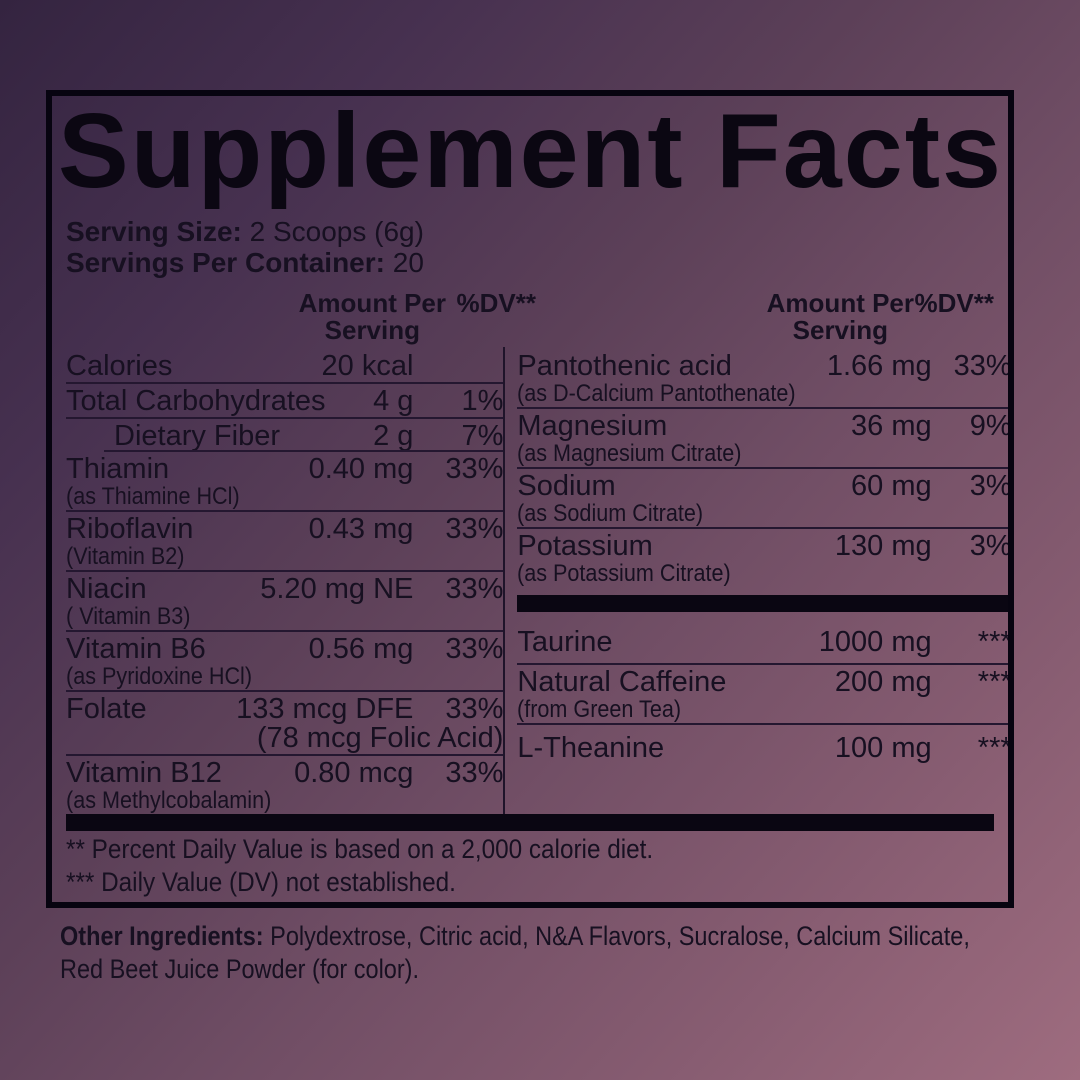  I want to click on nutrient-subname: (as Pyridoxine HCl), so click(159, 676).